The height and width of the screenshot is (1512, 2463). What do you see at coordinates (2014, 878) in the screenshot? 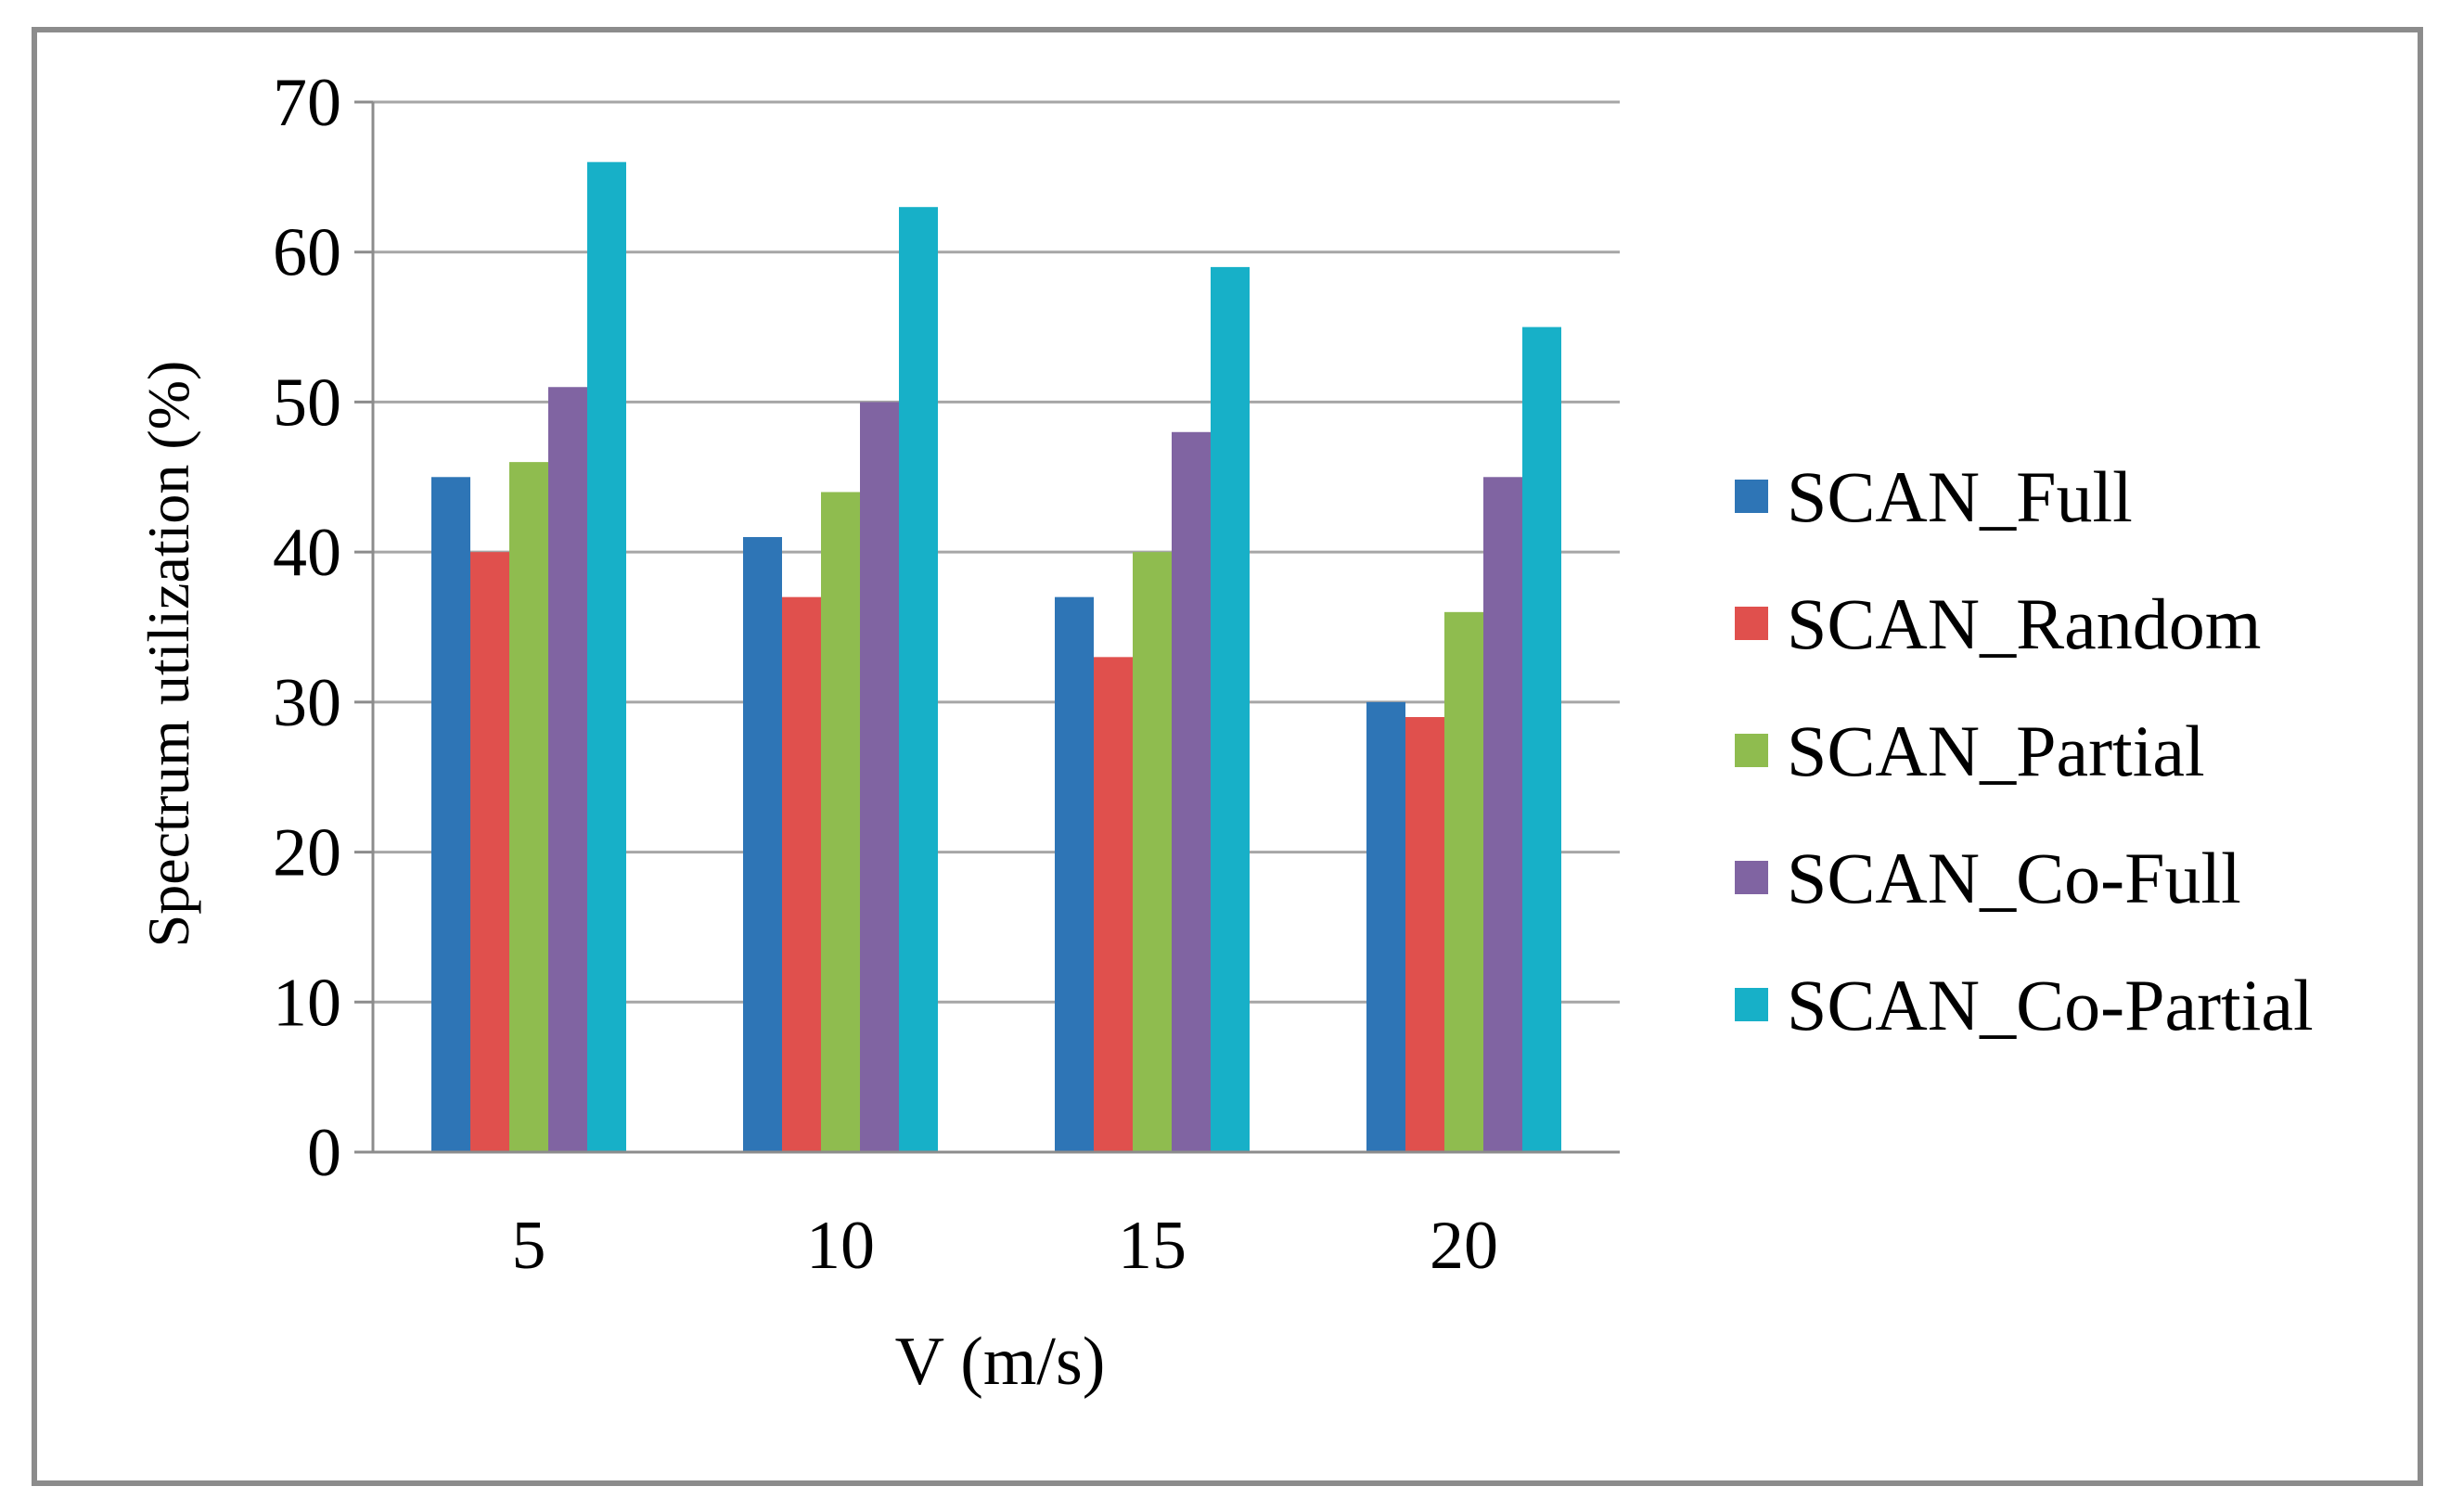
I see `legend-label: SCAN_Co-Full` at bounding box center [2014, 878].